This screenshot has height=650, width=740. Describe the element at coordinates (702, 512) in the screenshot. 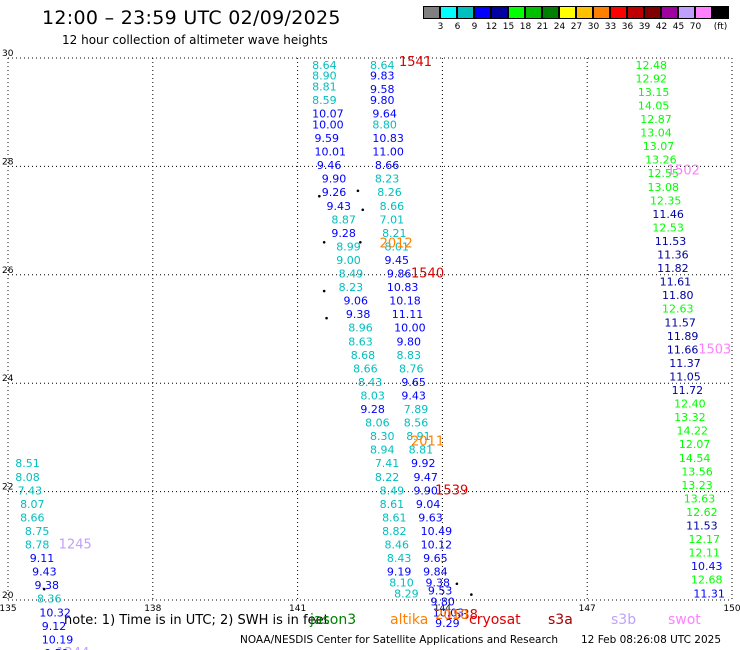

I see `wave-height-label: 12.62` at that location.